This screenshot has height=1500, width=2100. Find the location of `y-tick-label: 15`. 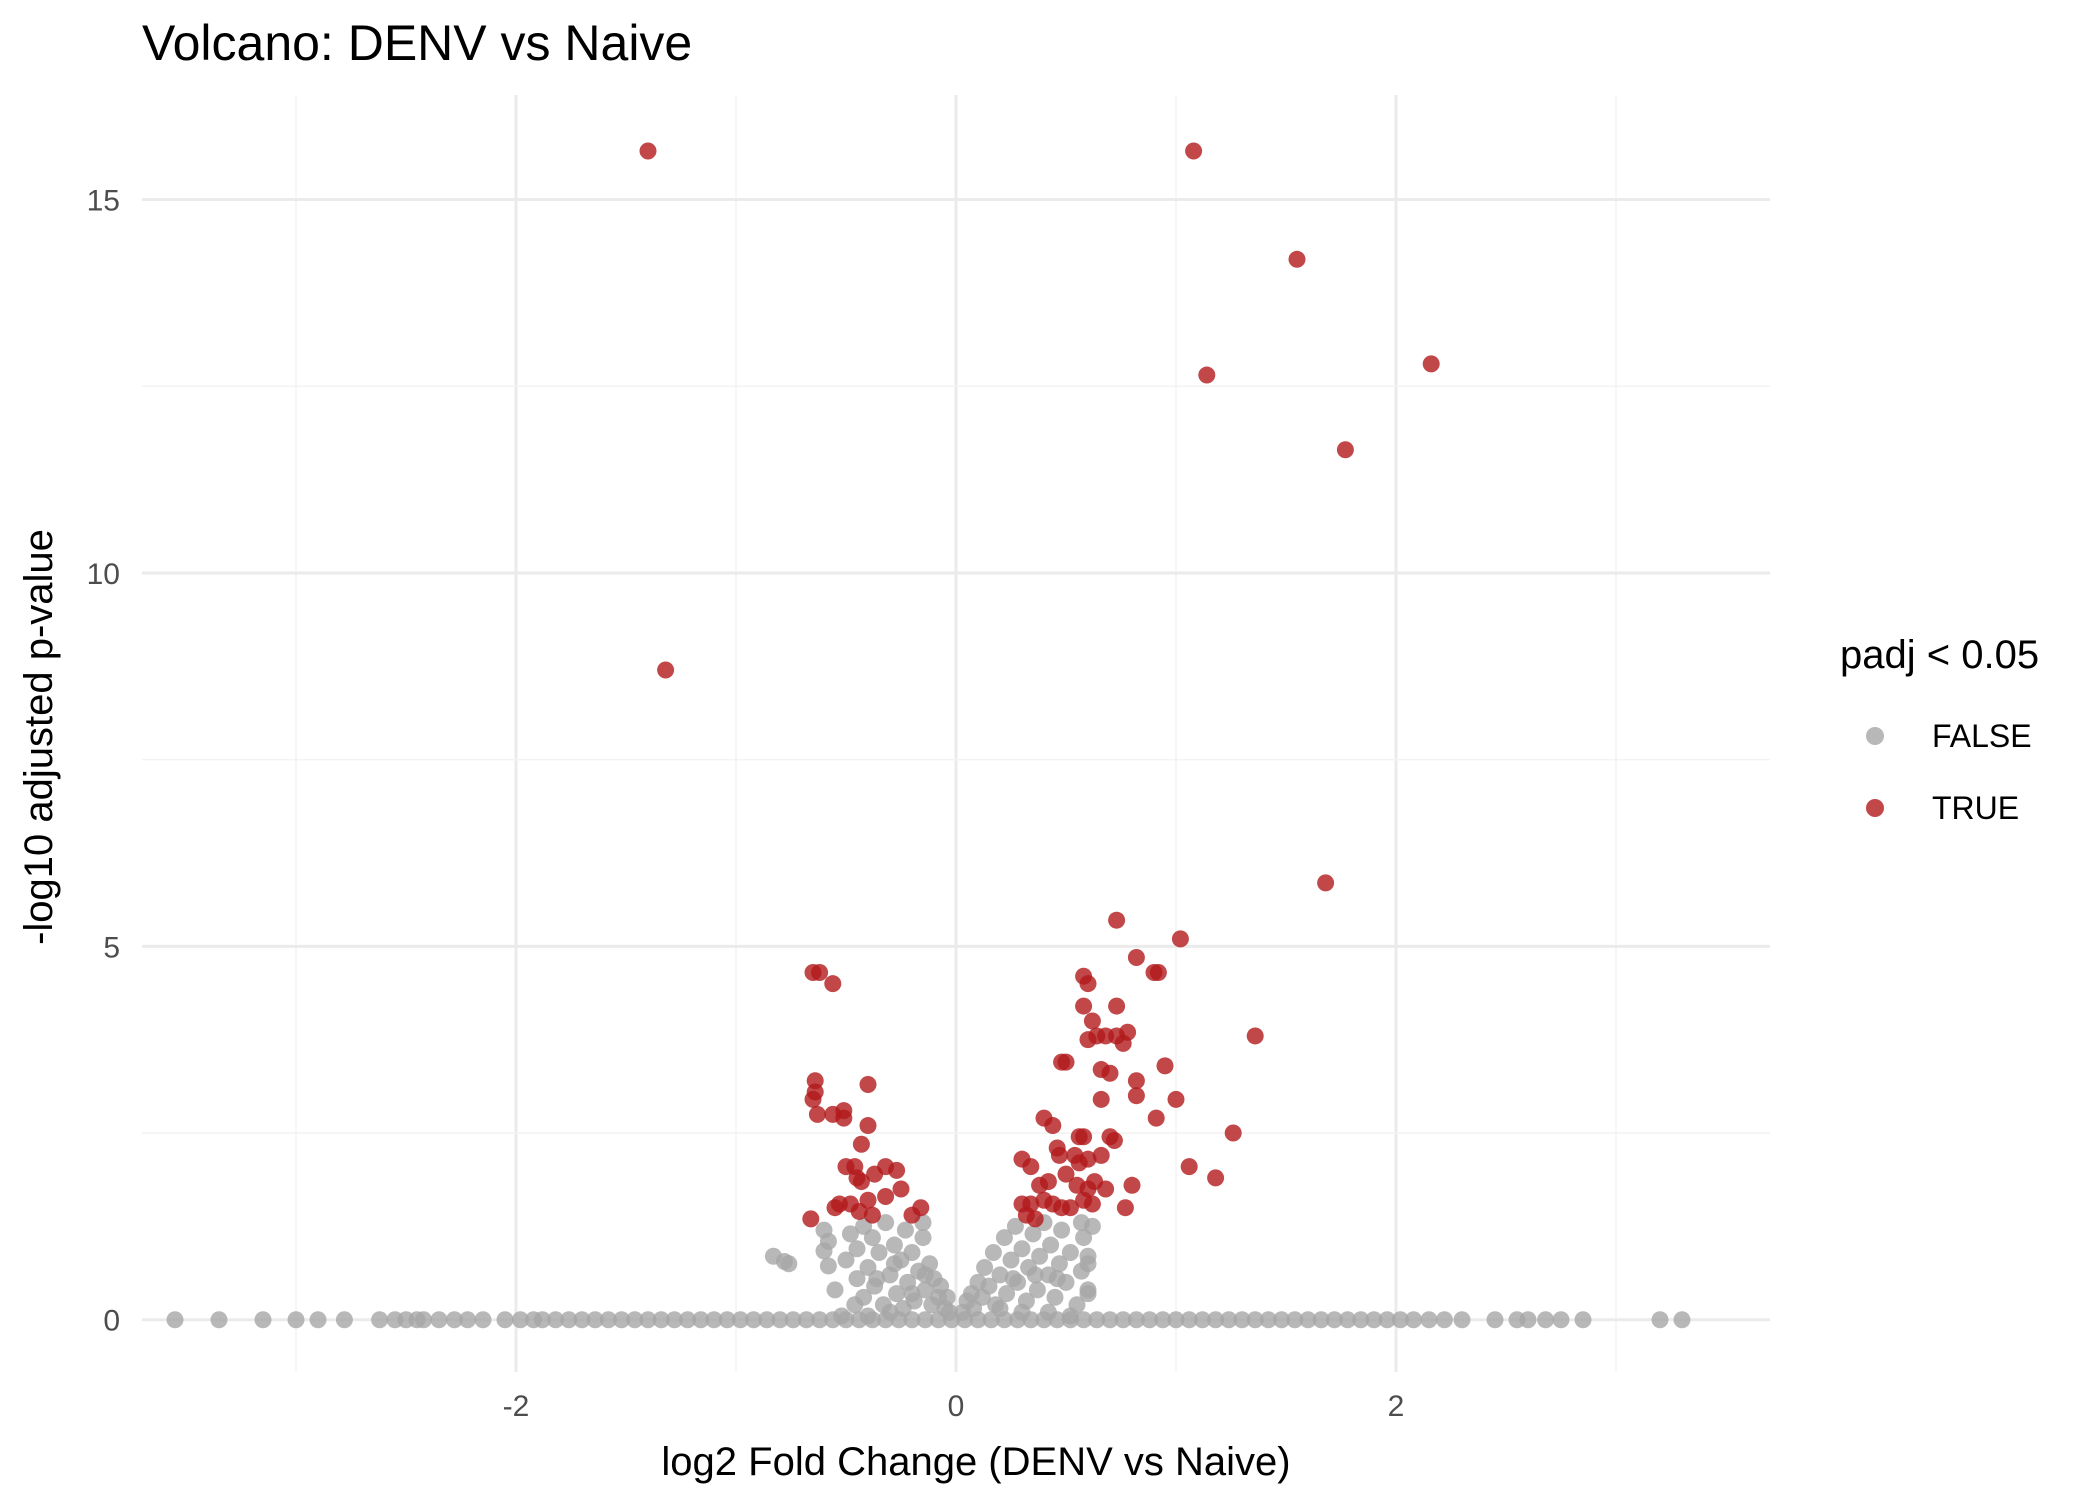

y-tick-label: 15 is located at coordinates (103, 201).